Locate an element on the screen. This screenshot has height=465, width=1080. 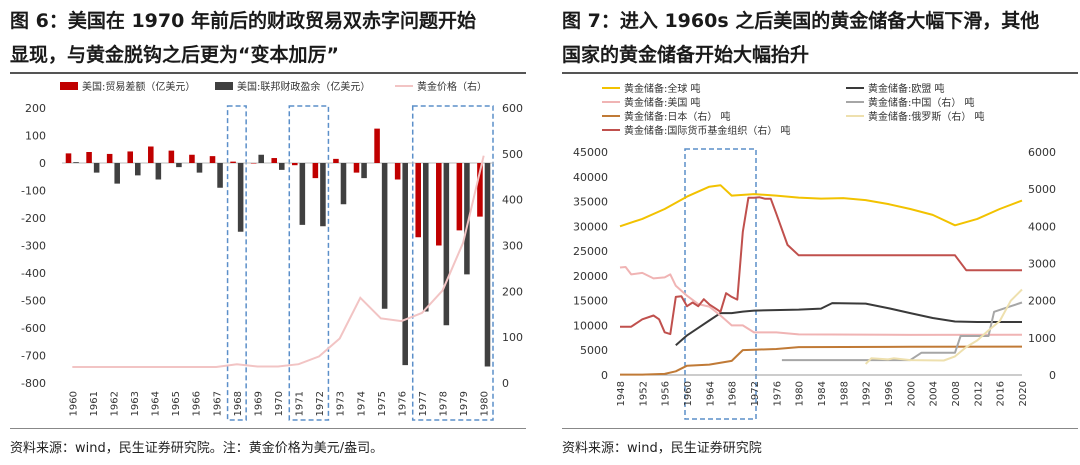
left-title-line-1: 图 6：美国在 1970 年前后的财政贸易双赤字问题开始 is located at coordinates (243, 21).